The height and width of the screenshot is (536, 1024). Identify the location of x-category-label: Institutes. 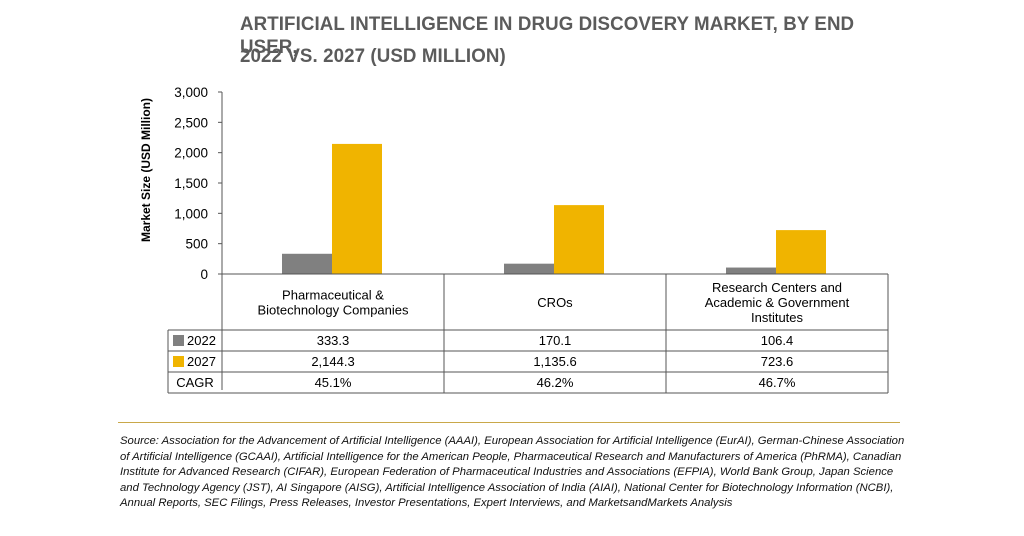
(777, 317).